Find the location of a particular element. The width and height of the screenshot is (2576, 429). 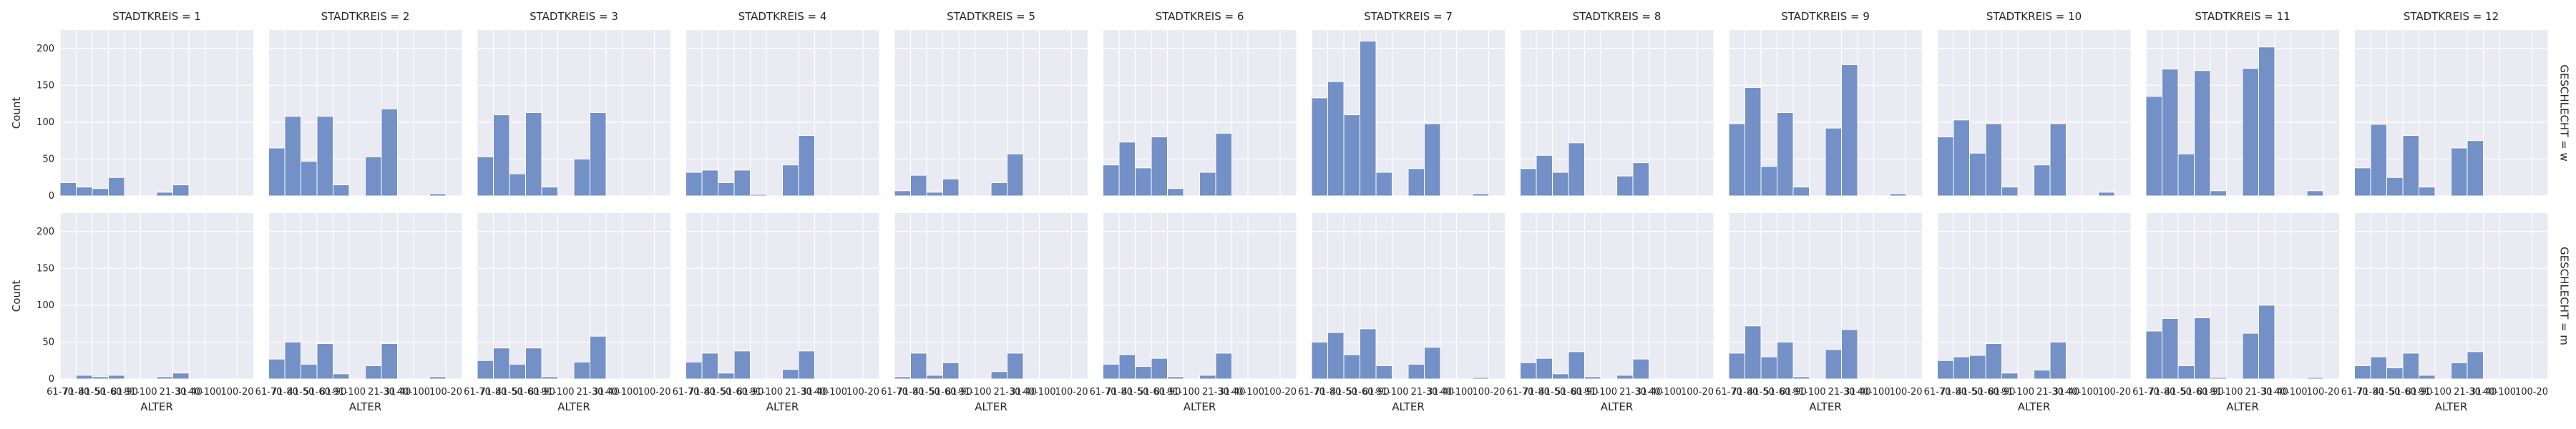

facet-column-title: STADTKREIS = 9 is located at coordinates (1825, 16).